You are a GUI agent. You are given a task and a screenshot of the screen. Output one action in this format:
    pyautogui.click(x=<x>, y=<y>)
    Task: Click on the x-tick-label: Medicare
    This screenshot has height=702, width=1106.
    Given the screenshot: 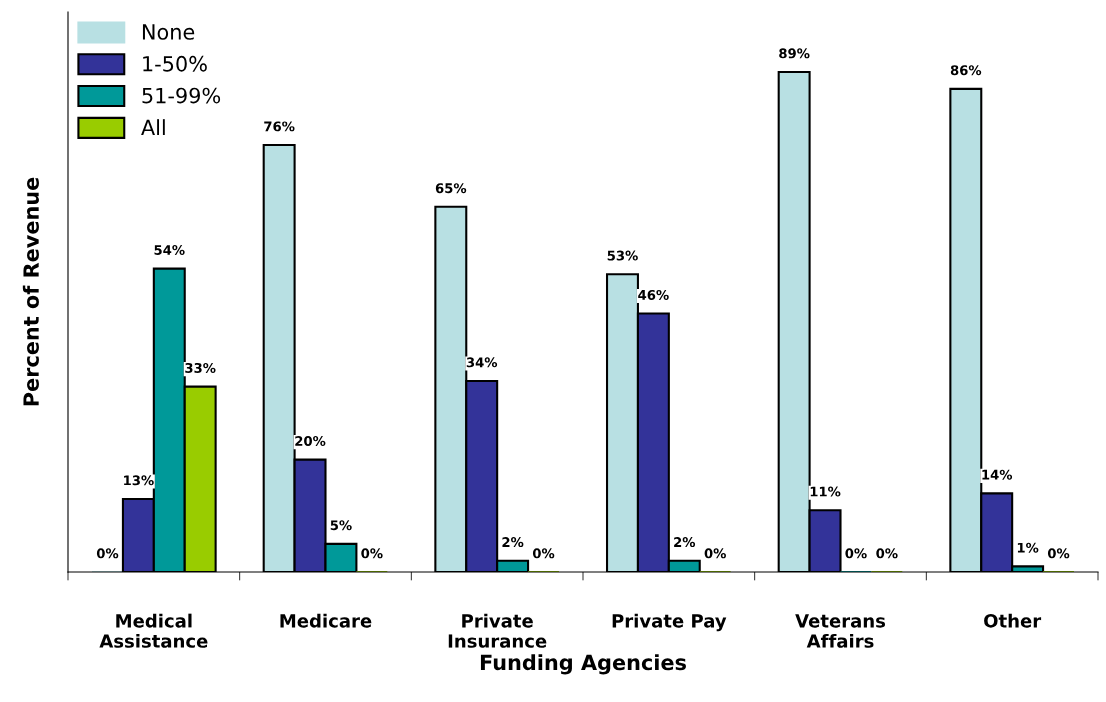 What is the action you would take?
    pyautogui.click(x=326, y=620)
    